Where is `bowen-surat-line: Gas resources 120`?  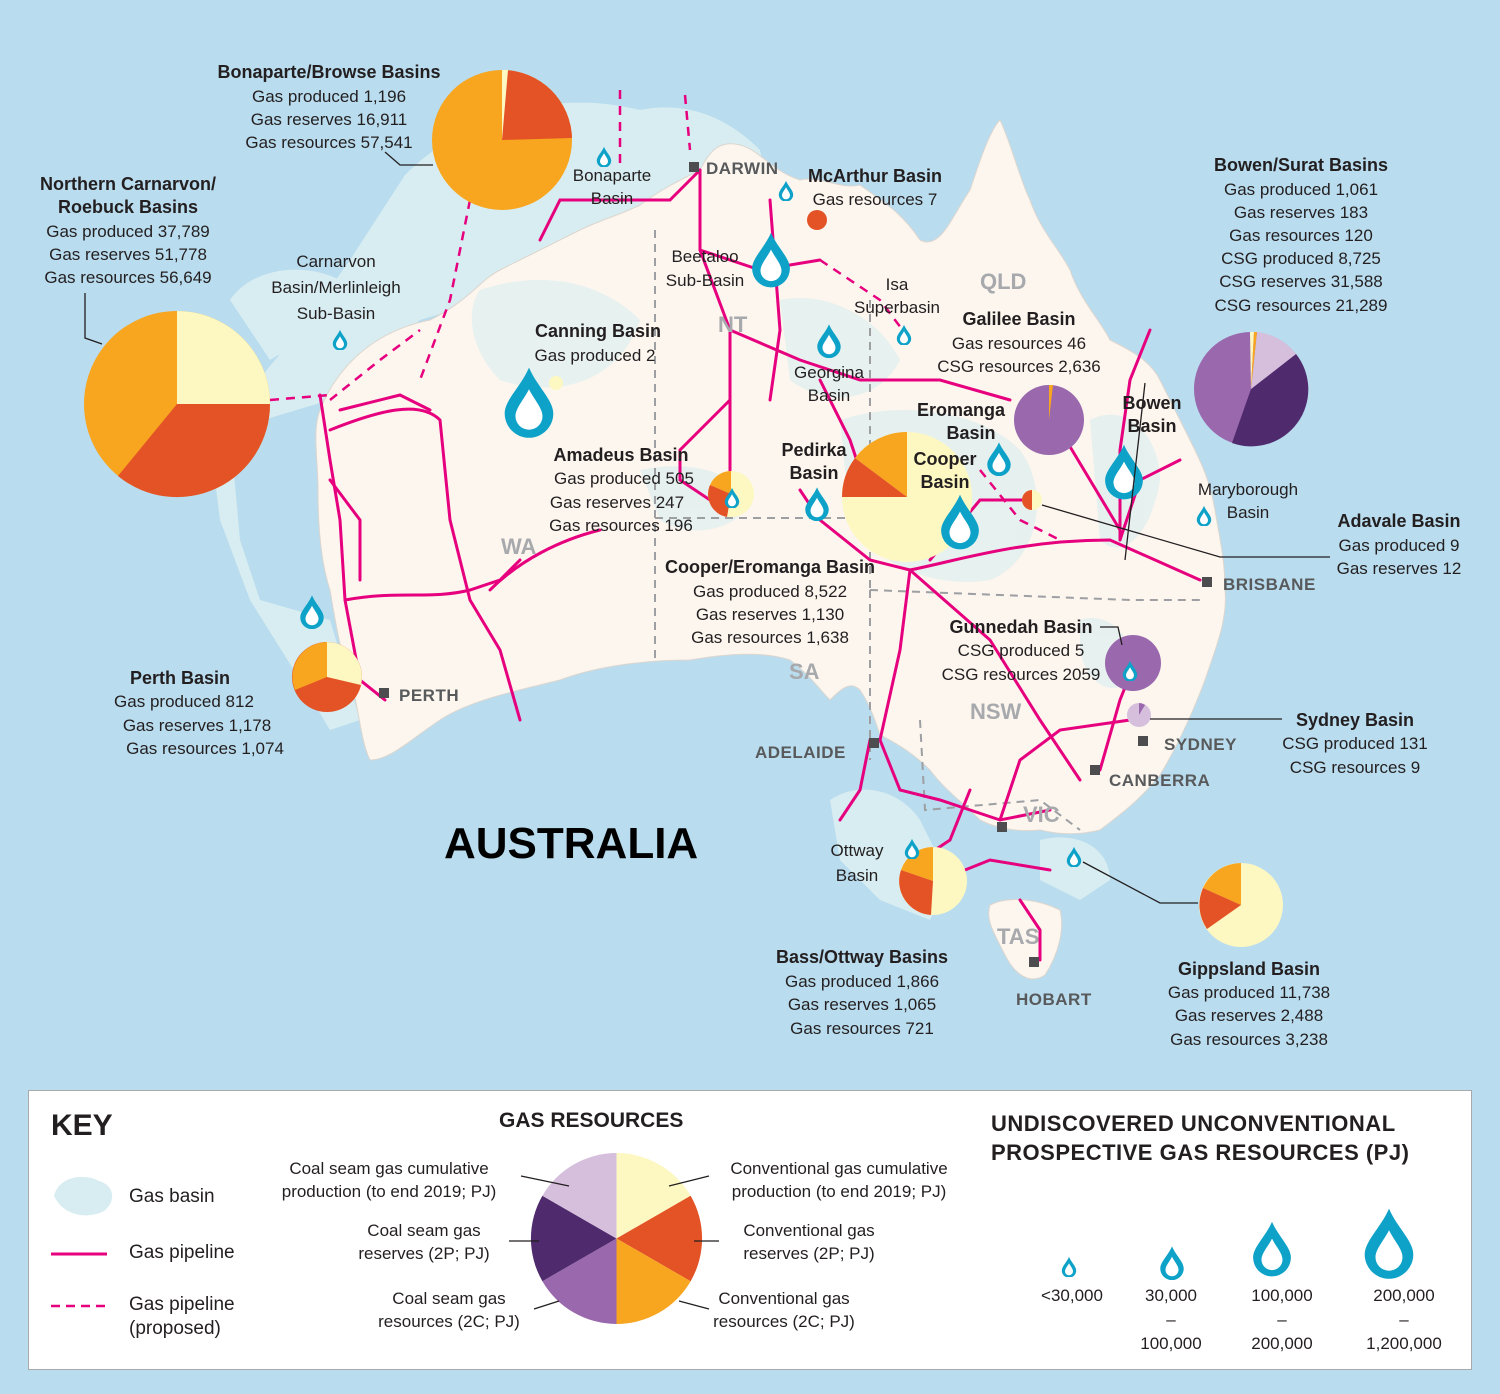
bowen-surat-line: Gas resources 120 is located at coordinates (1301, 235).